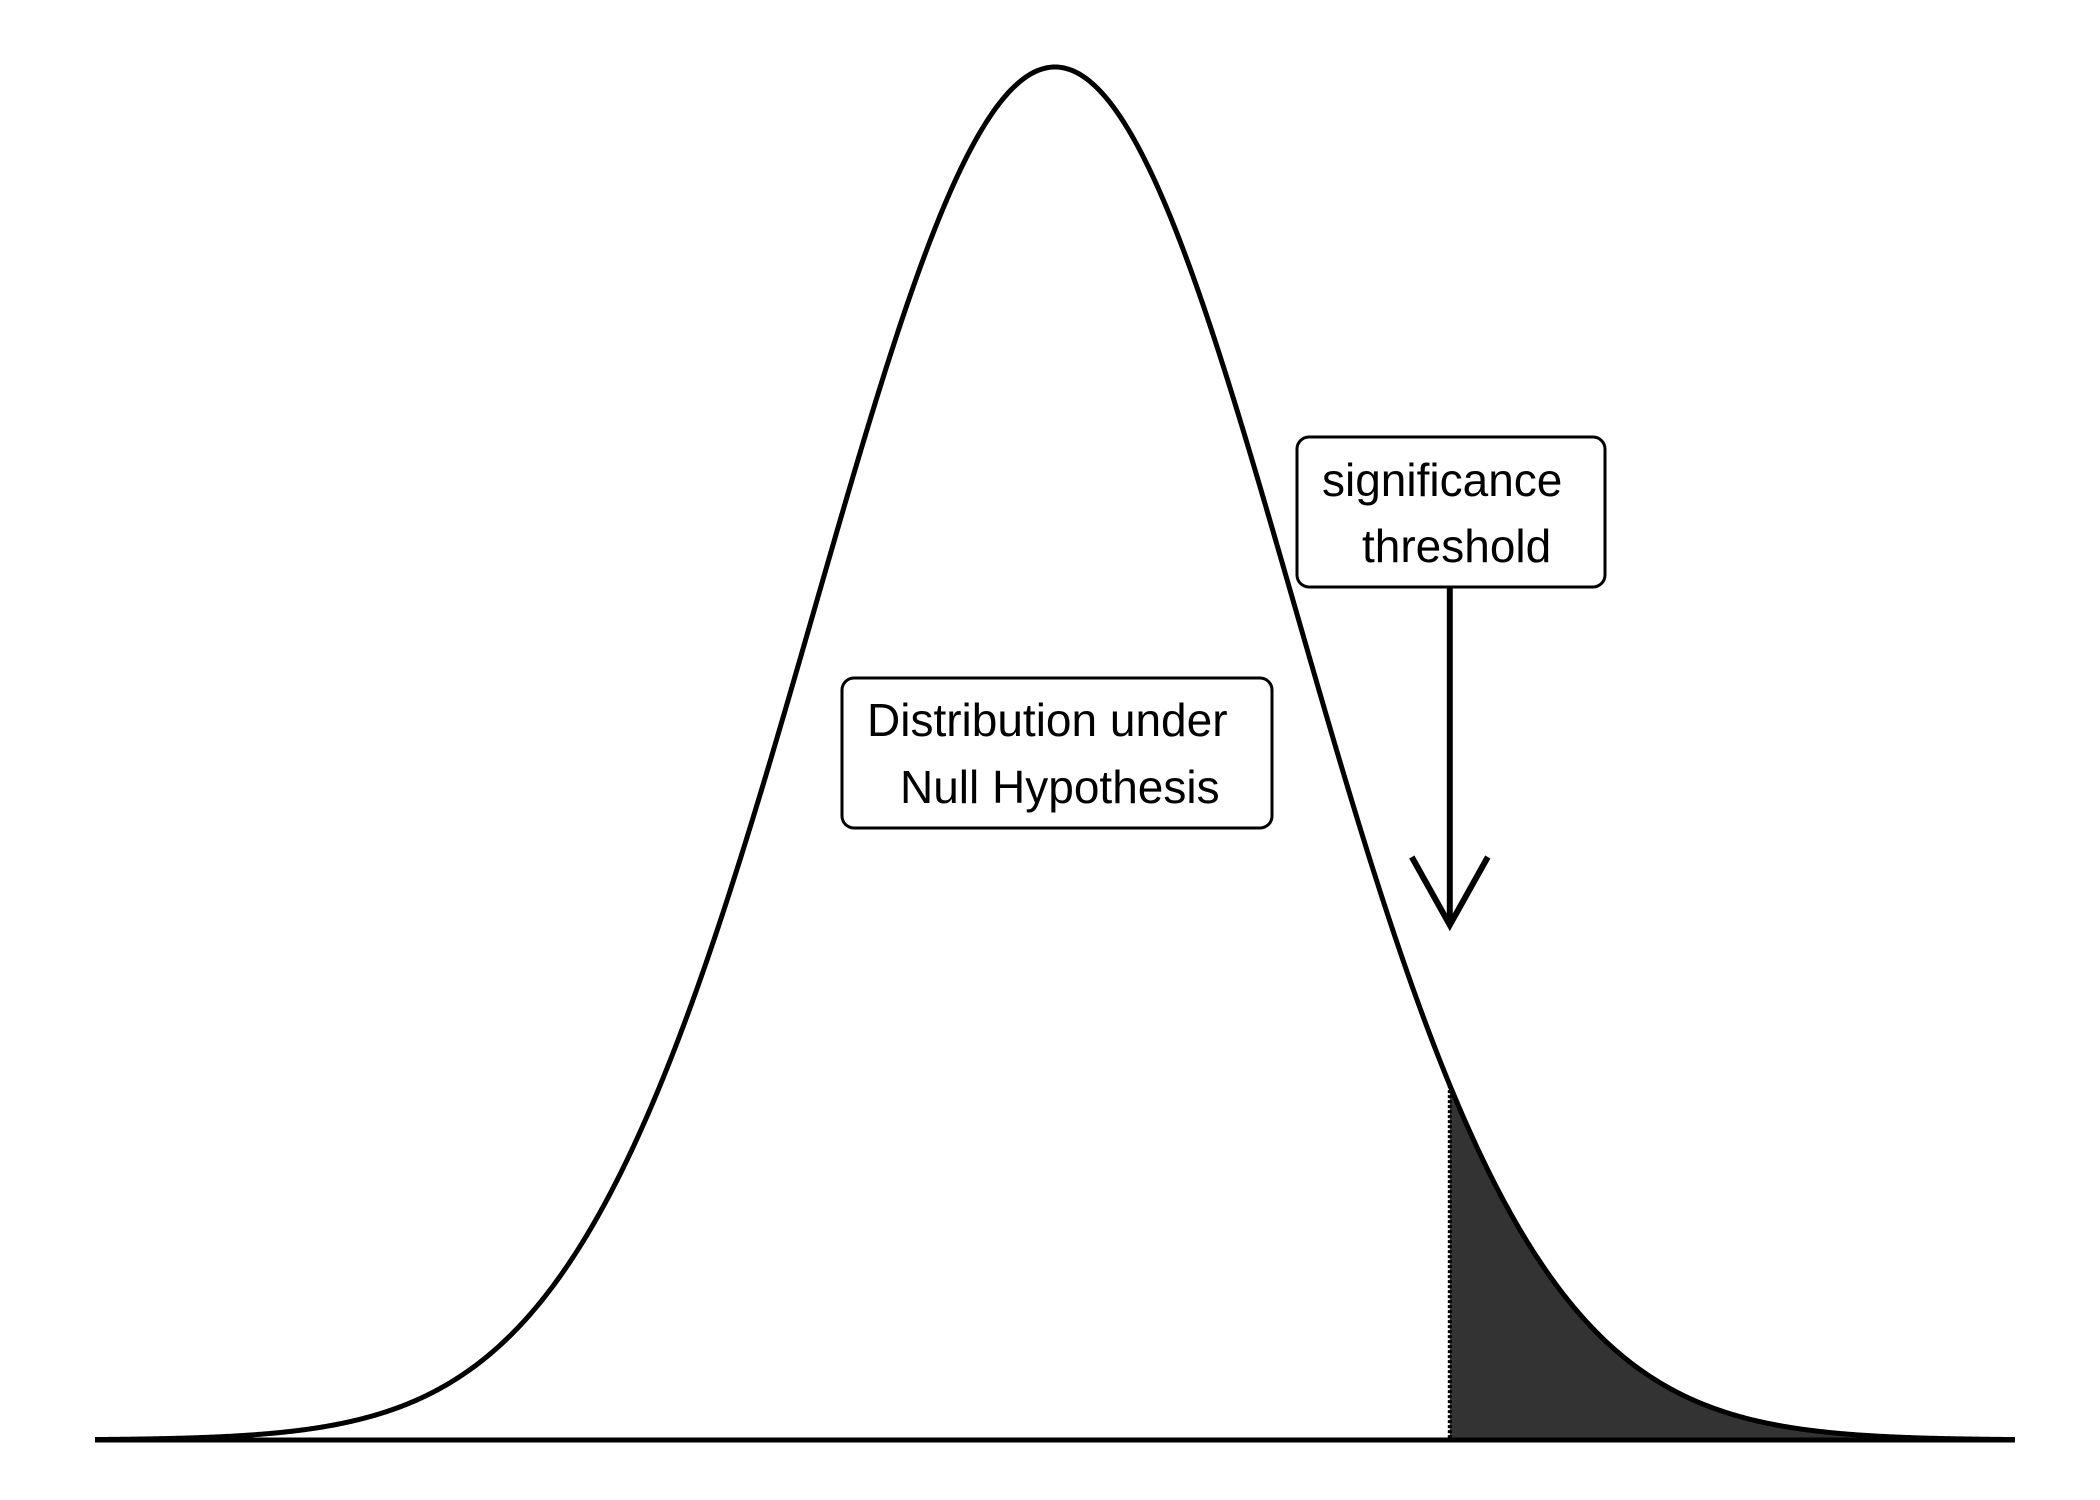  What do you see at coordinates (1060, 787) in the screenshot?
I see `distribution-label-line2: Null Hypothesis` at bounding box center [1060, 787].